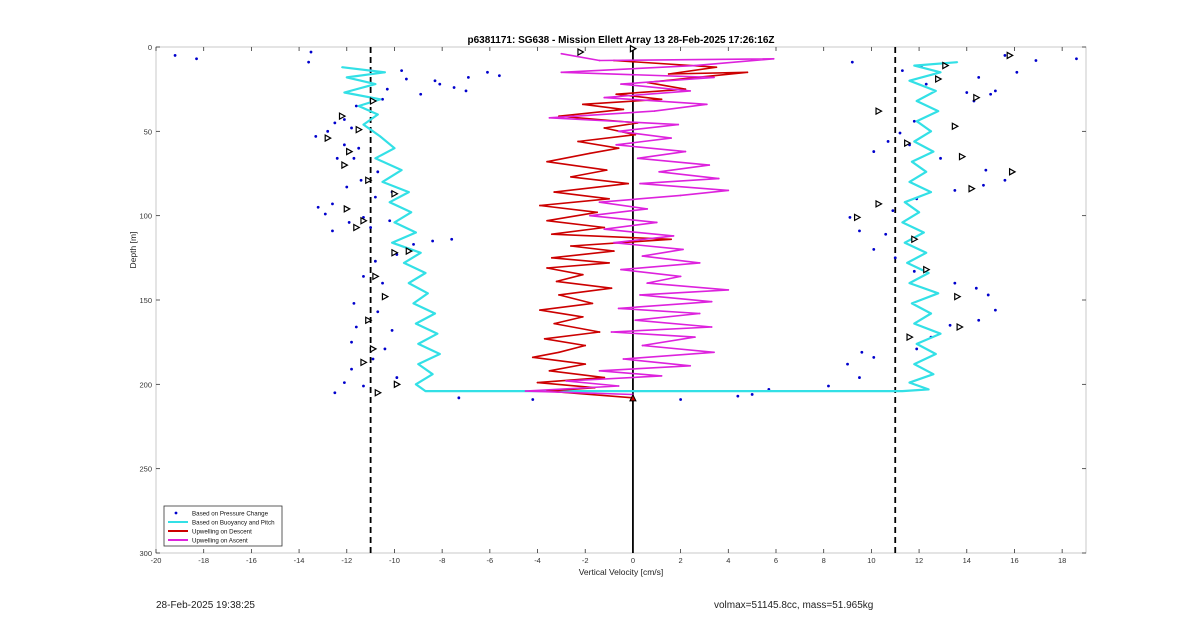  I want to click on x-tick-label: 18, so click(1062, 560).